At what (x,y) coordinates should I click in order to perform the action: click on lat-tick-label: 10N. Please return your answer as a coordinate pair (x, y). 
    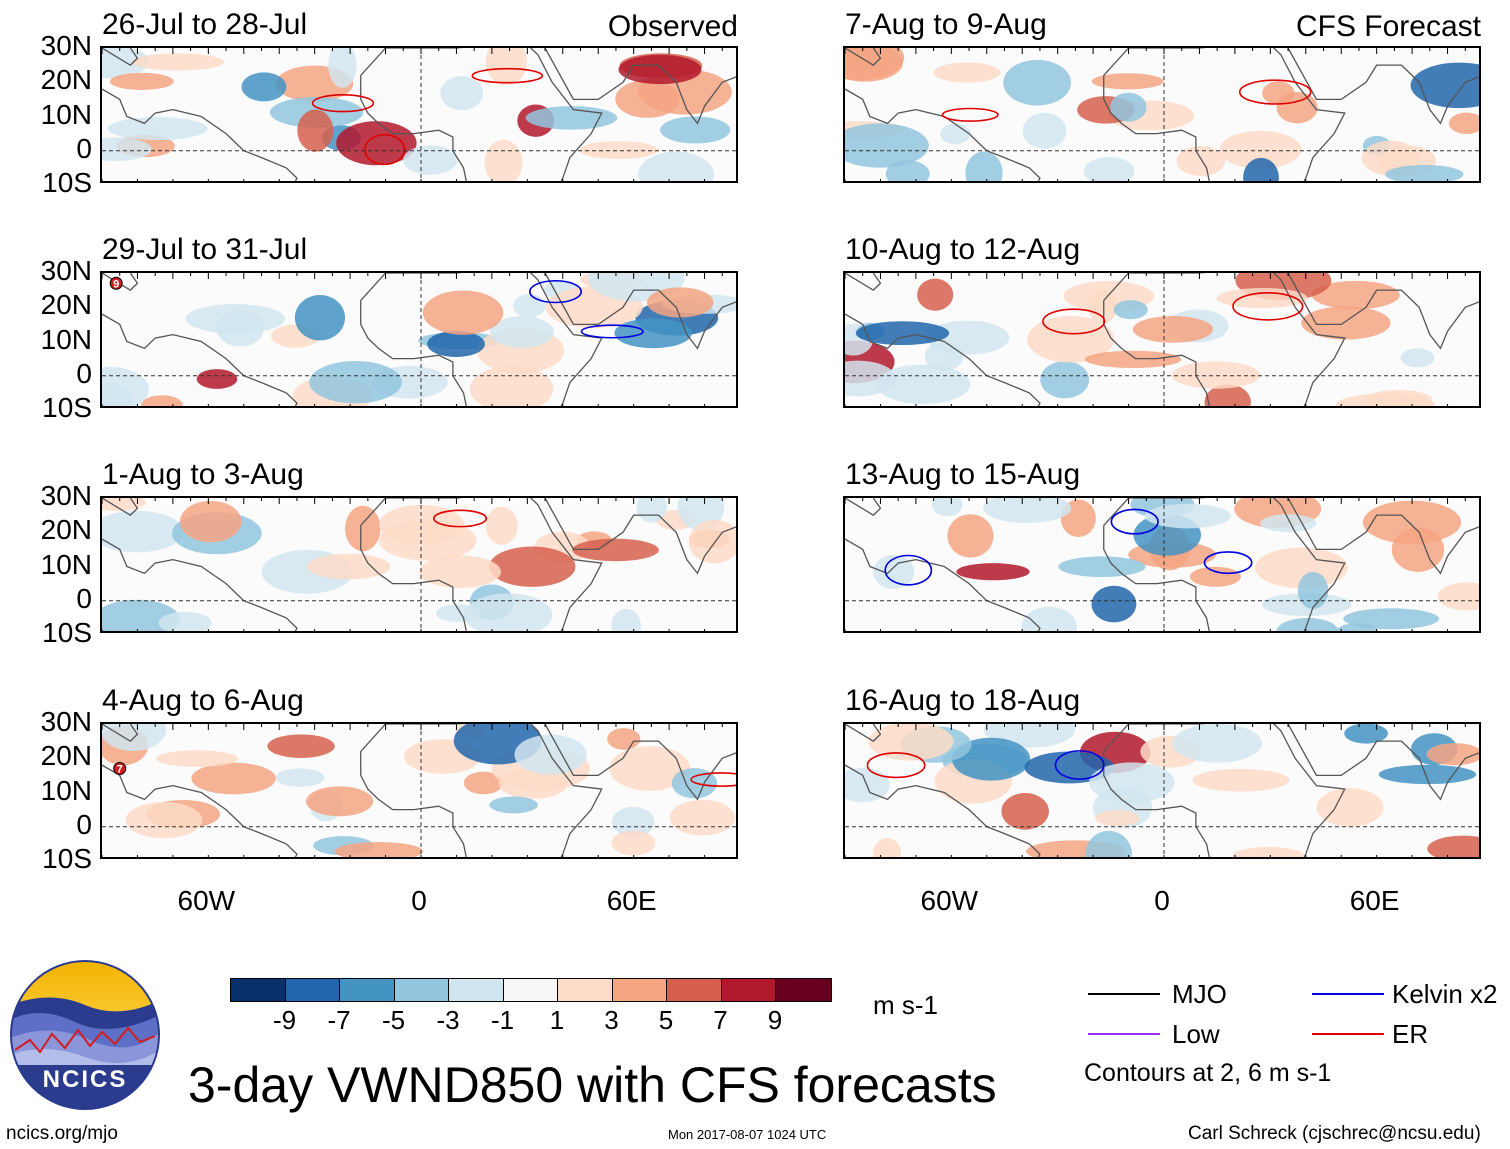
    Looking at the image, I should click on (66, 339).